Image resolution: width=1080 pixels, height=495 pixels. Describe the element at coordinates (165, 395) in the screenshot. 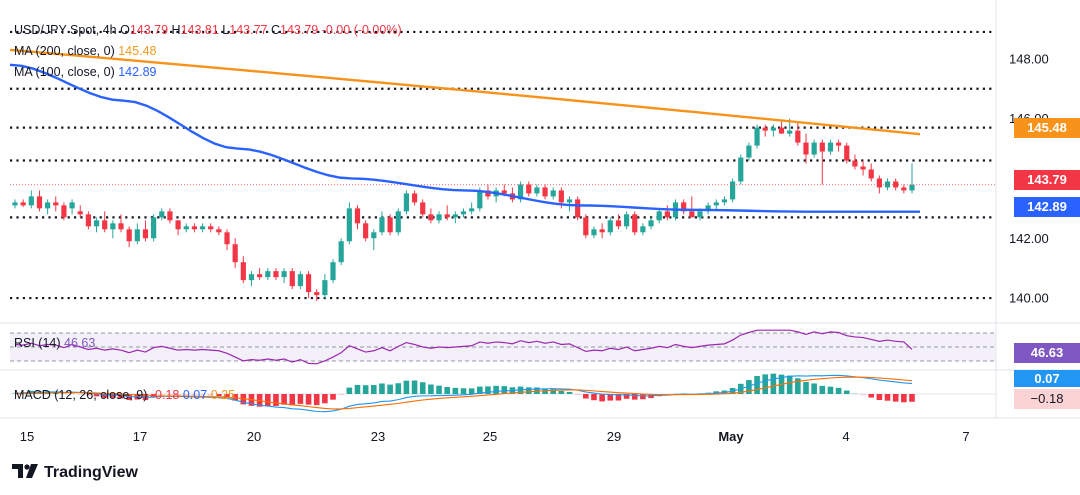

I see `macd-hist-value: -0.18` at that location.